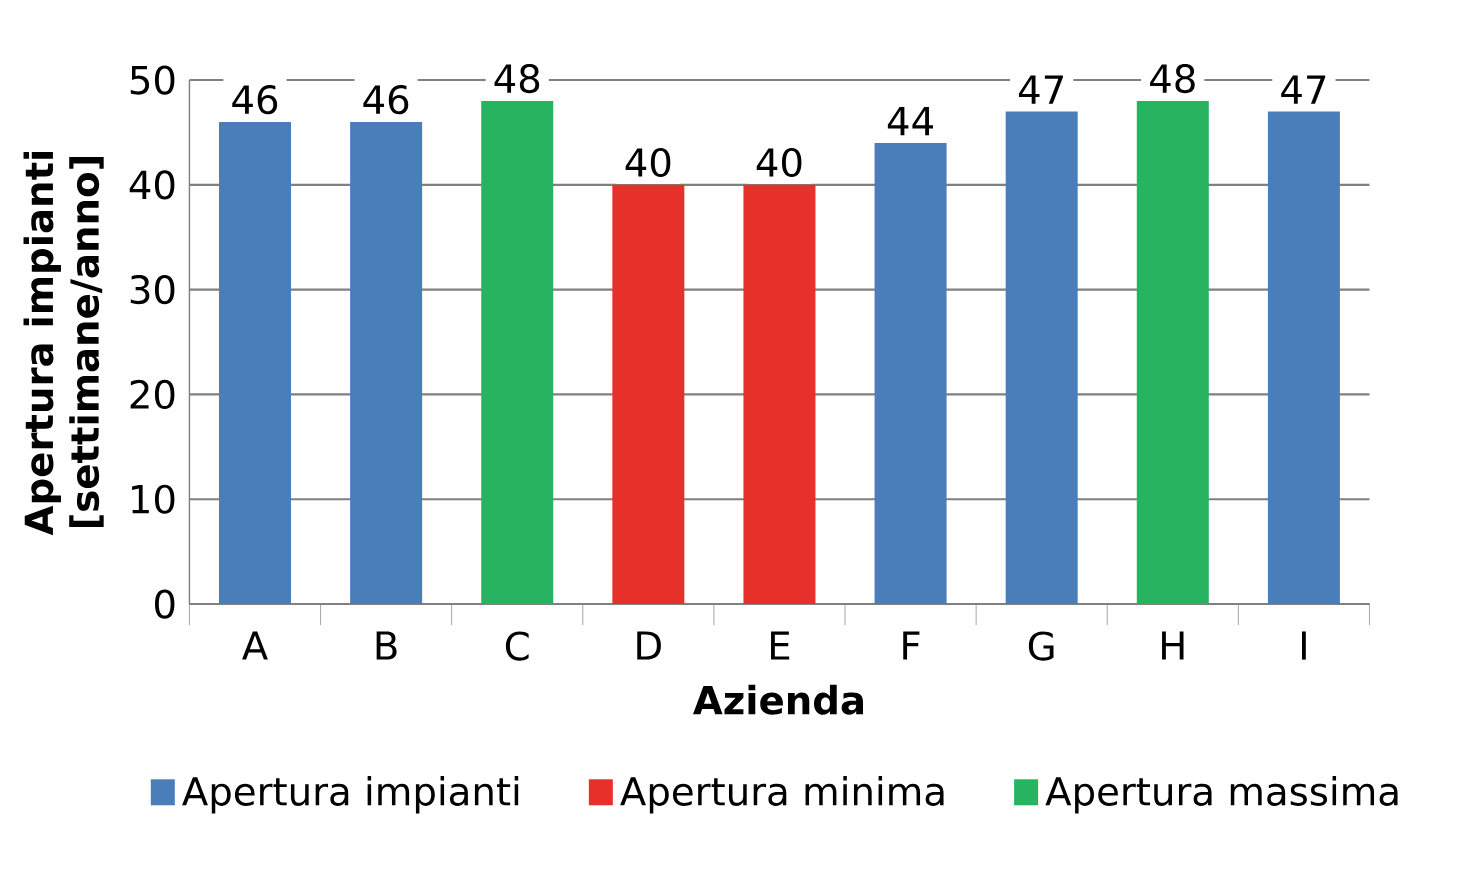 The image size is (1470, 891). What do you see at coordinates (782, 794) in the screenshot?
I see `legend-label: Apertura minima` at bounding box center [782, 794].